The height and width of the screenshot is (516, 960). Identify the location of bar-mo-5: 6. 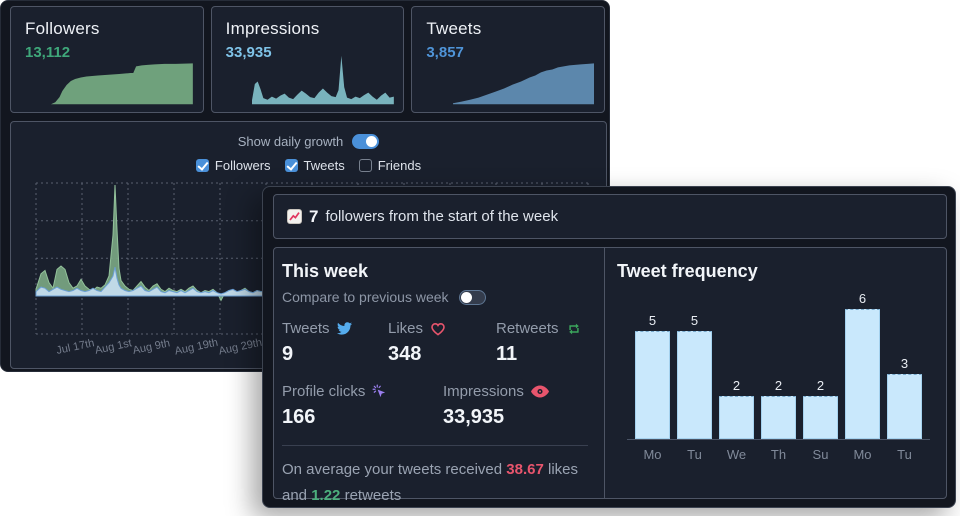
(862, 365).